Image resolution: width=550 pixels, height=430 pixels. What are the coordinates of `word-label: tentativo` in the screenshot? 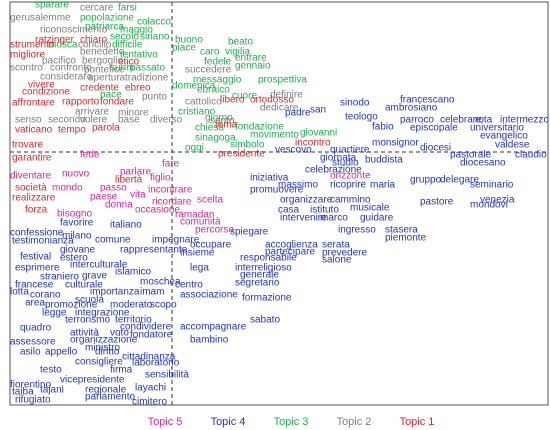 It's located at (139, 55).